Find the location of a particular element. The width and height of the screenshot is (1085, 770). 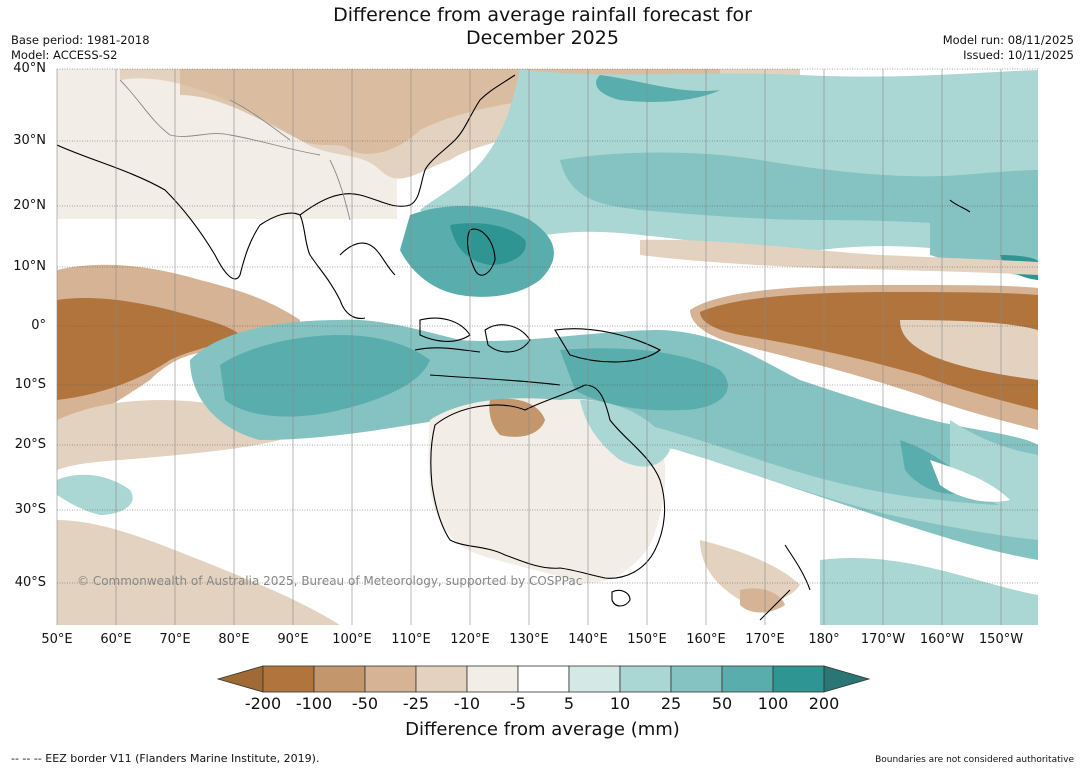

lon-label: 160°W is located at coordinates (942, 639).